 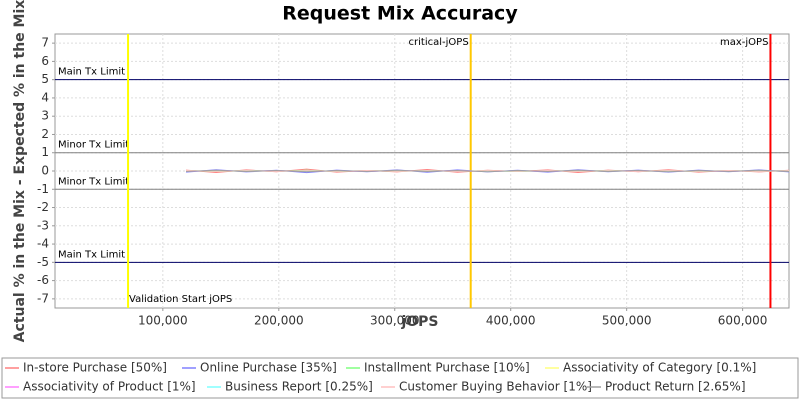 What do you see at coordinates (45, 116) in the screenshot?
I see `y-tick-label: 3` at bounding box center [45, 116].